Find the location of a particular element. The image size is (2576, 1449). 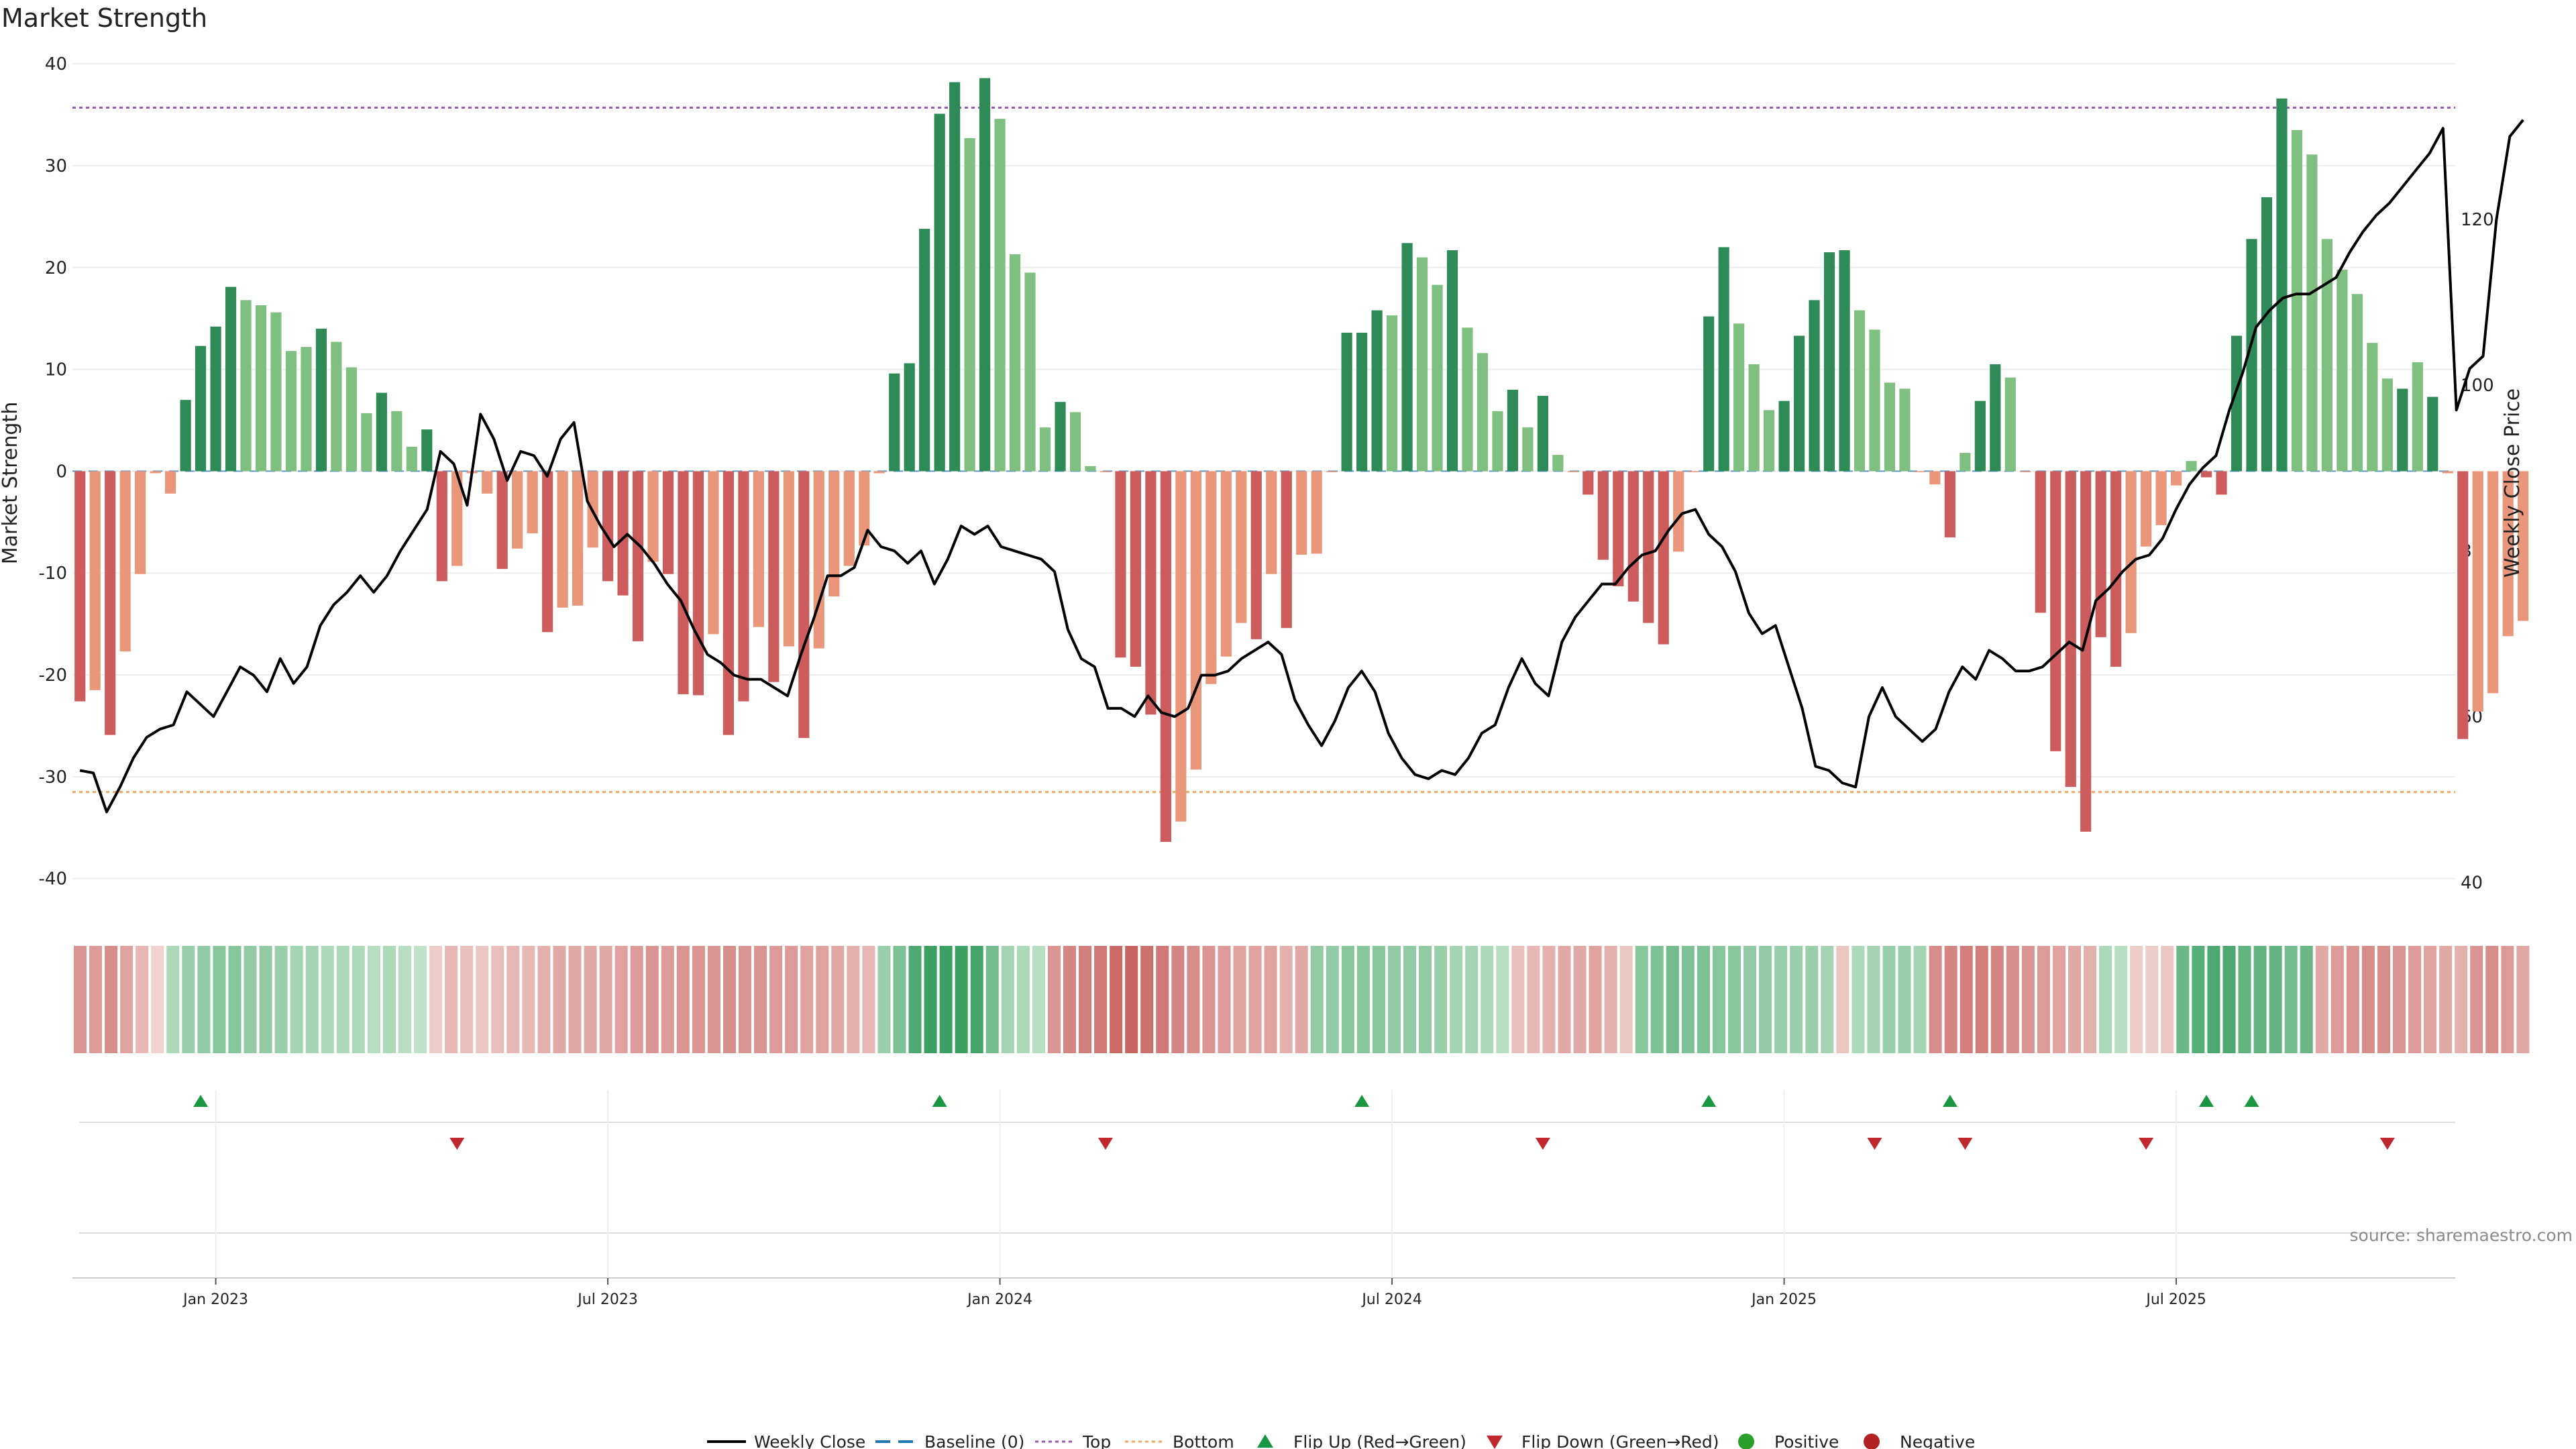

legend-bottom: Bottom is located at coordinates (1203, 1440).